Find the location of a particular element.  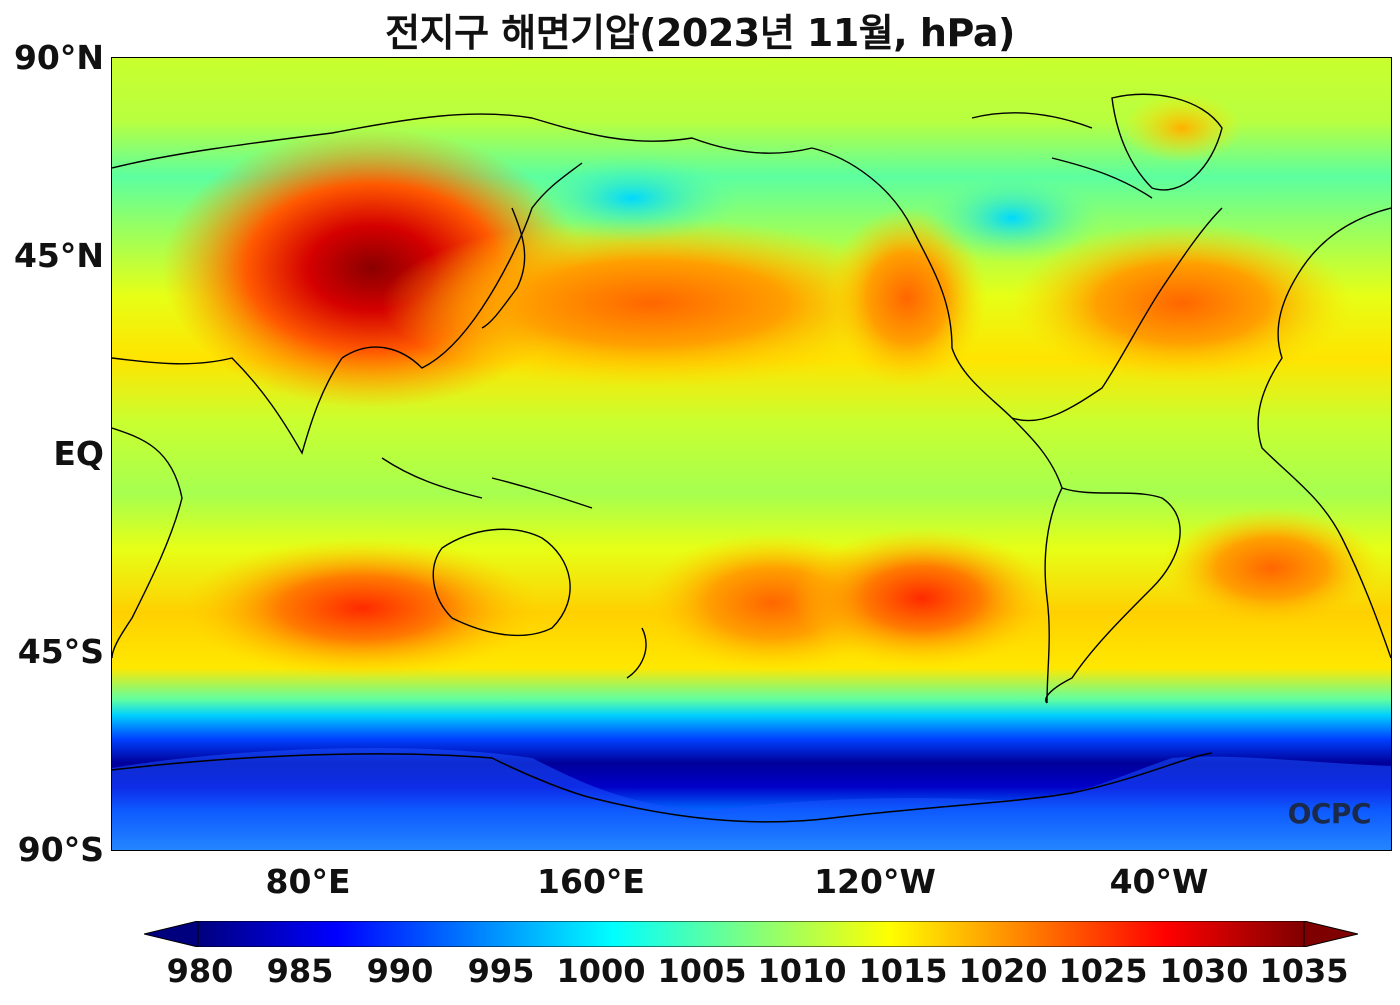

colorbar-tick: 1005 is located at coordinates (702, 971).